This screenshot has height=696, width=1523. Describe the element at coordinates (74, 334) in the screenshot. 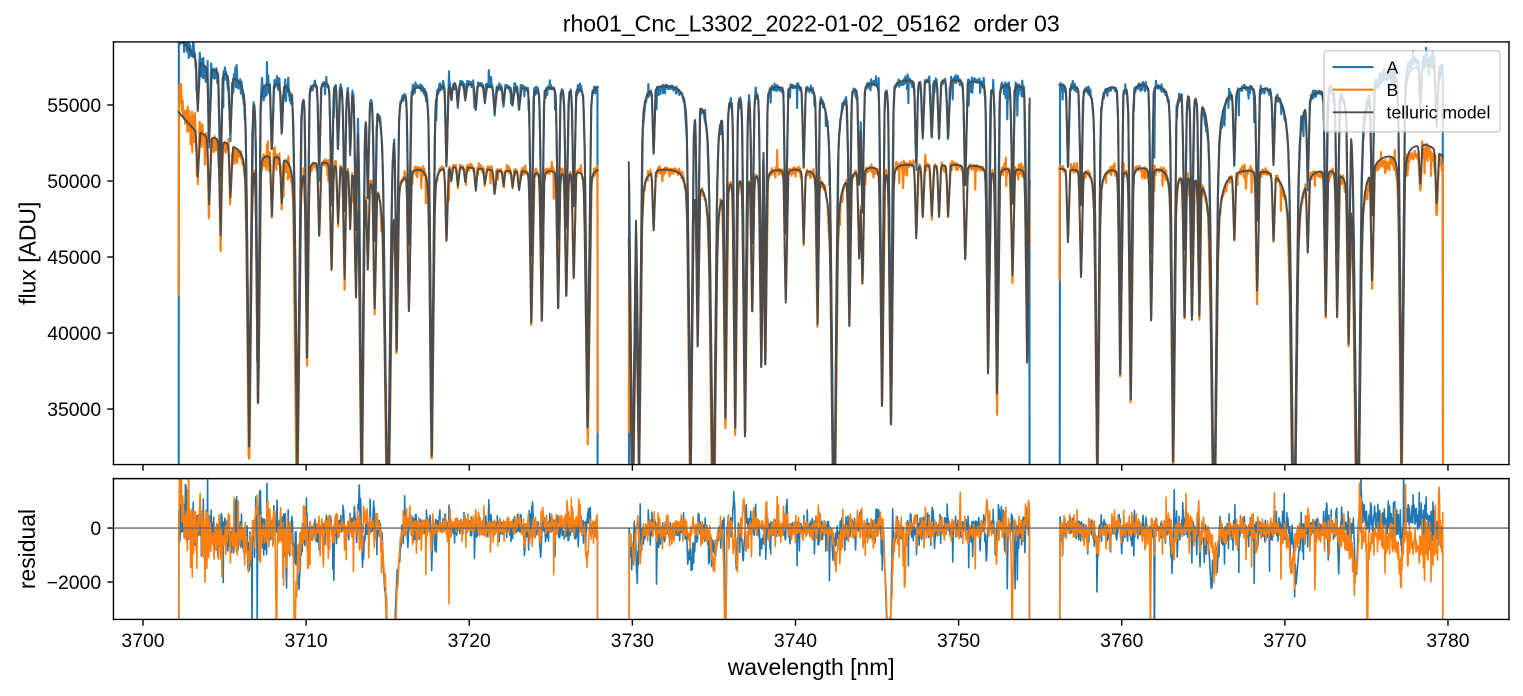

I see `svg-text: 40000` at that location.